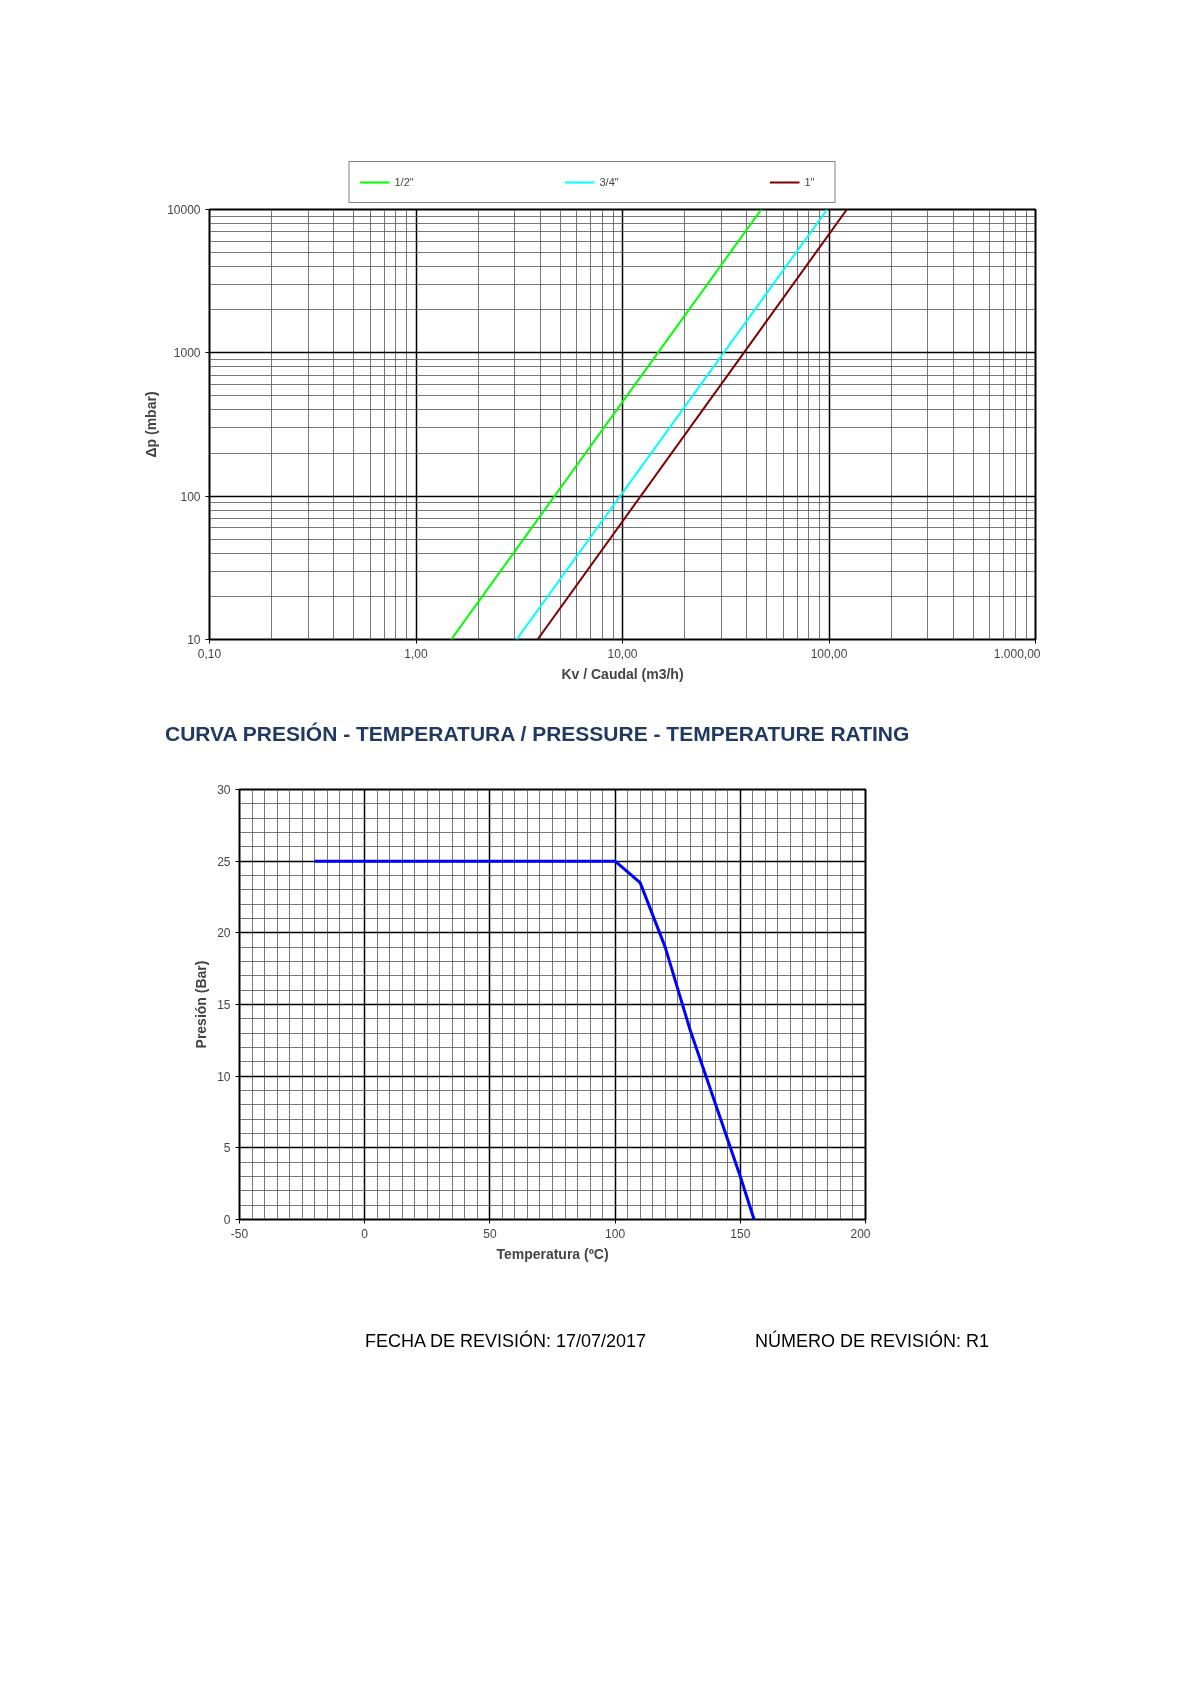 Image resolution: width=1191 pixels, height=1684 pixels. Describe the element at coordinates (416, 653) in the screenshot. I see `x-tick-label: 1,00` at that location.